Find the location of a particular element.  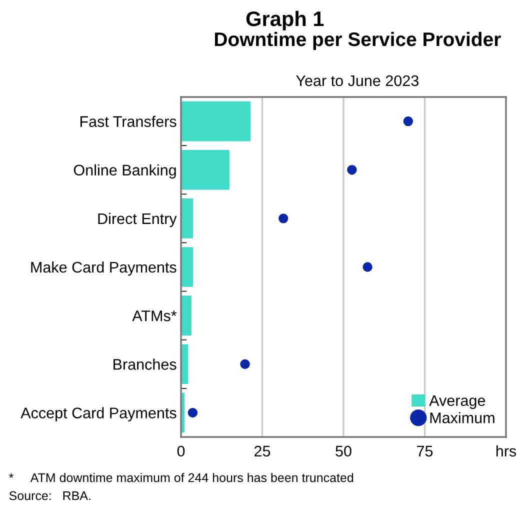

y-tick-label: Direct Entry is located at coordinates (137, 220).